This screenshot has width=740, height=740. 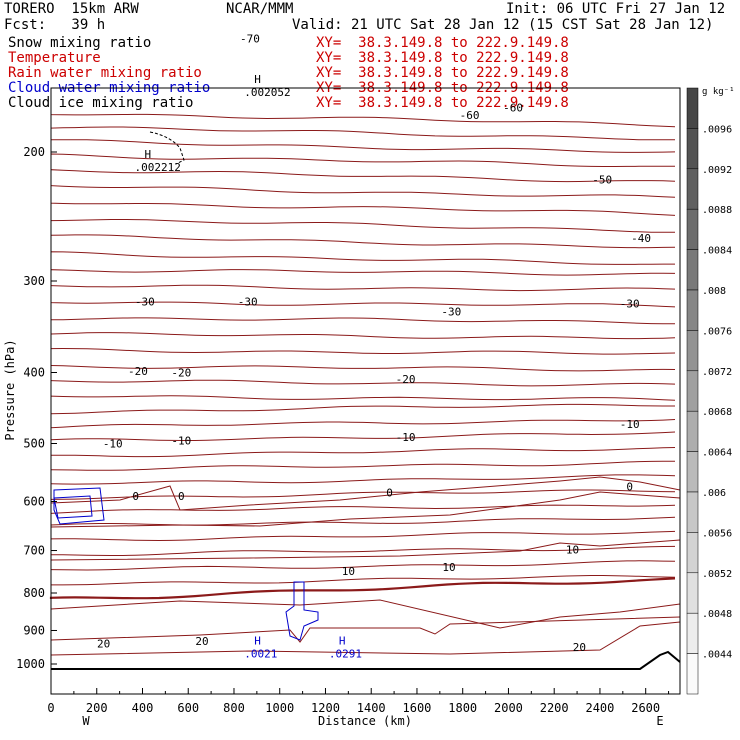 I want to click on x-tick-label: 1800, so click(x=462, y=708).